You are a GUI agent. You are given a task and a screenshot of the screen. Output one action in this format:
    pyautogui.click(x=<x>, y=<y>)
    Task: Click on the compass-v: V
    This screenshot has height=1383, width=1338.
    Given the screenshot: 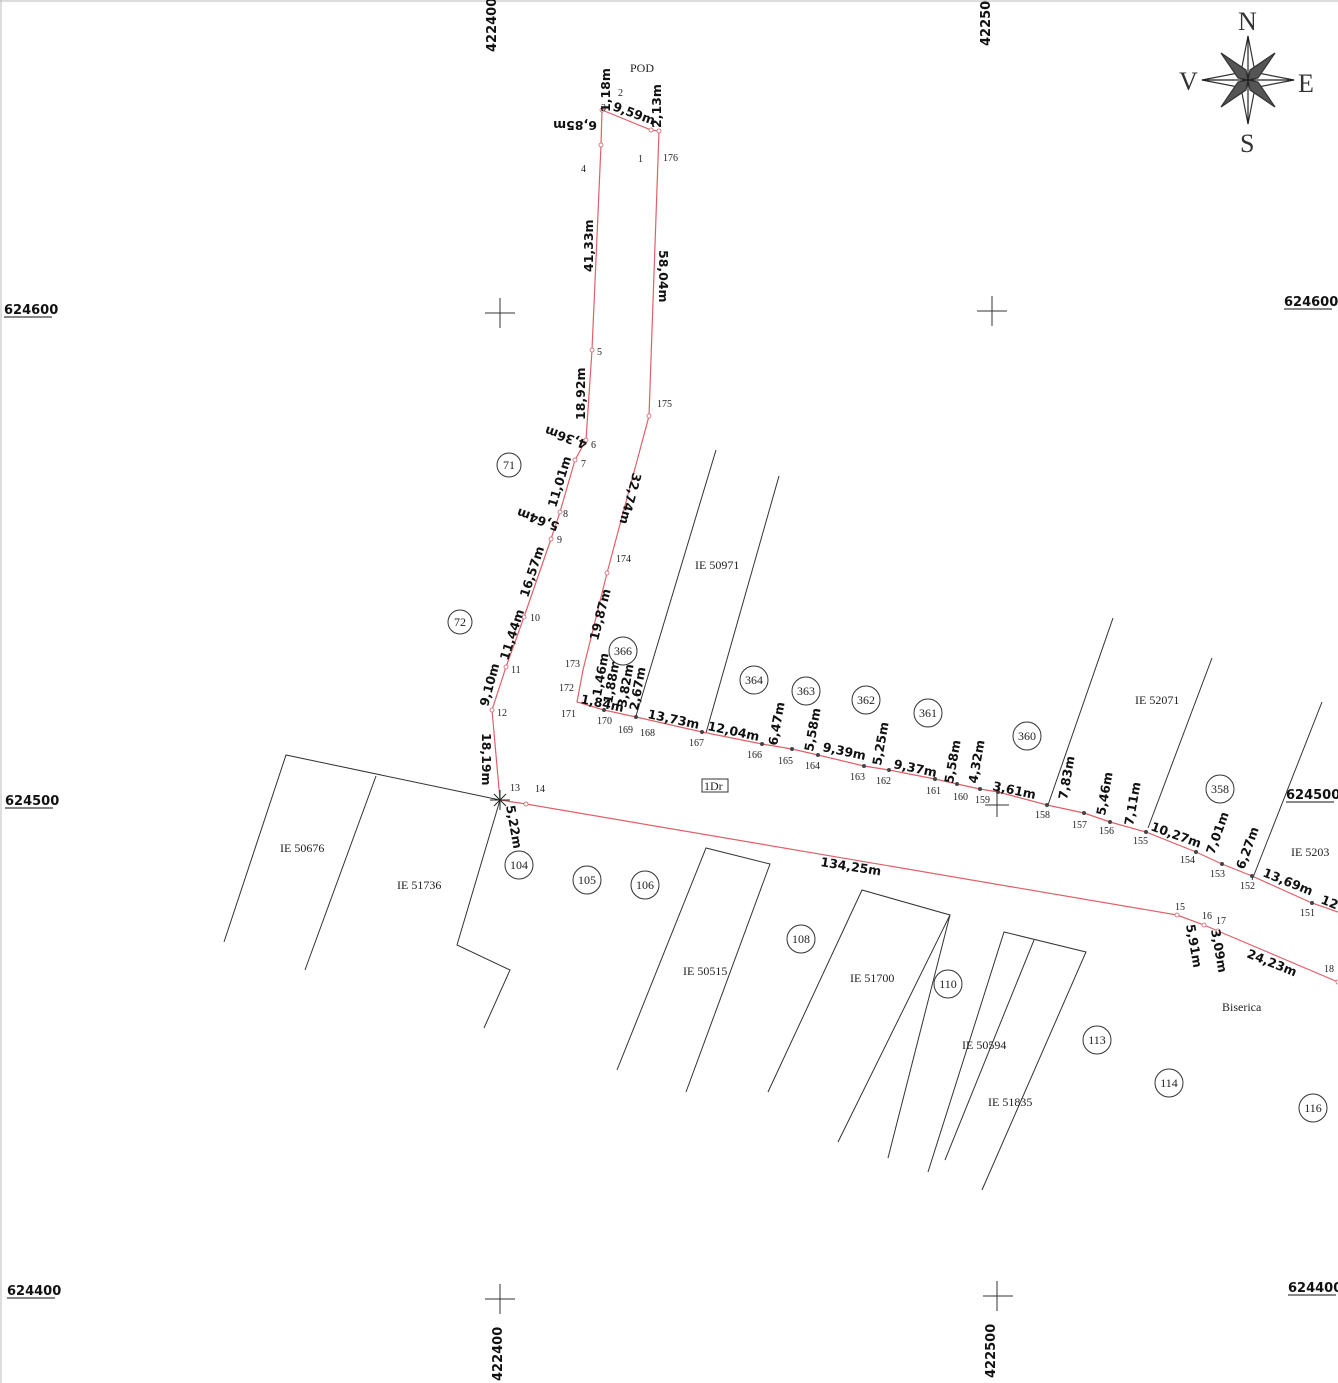 What is the action you would take?
    pyautogui.click(x=1188, y=81)
    